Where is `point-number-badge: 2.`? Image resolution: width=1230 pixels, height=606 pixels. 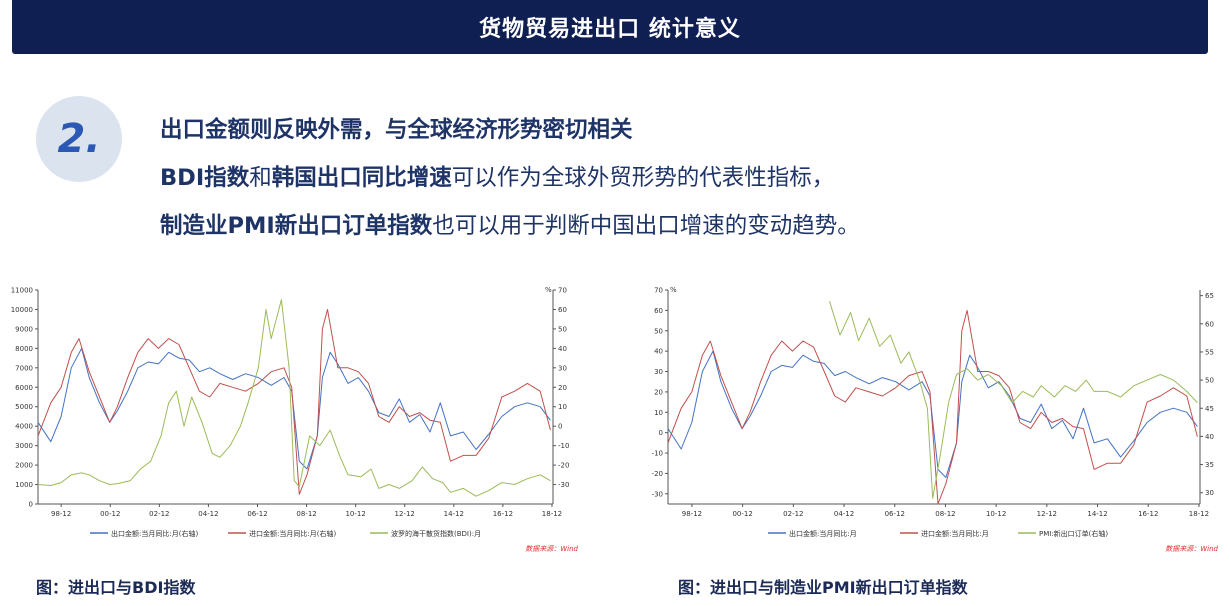
point-number-badge: 2. is located at coordinates (79, 139).